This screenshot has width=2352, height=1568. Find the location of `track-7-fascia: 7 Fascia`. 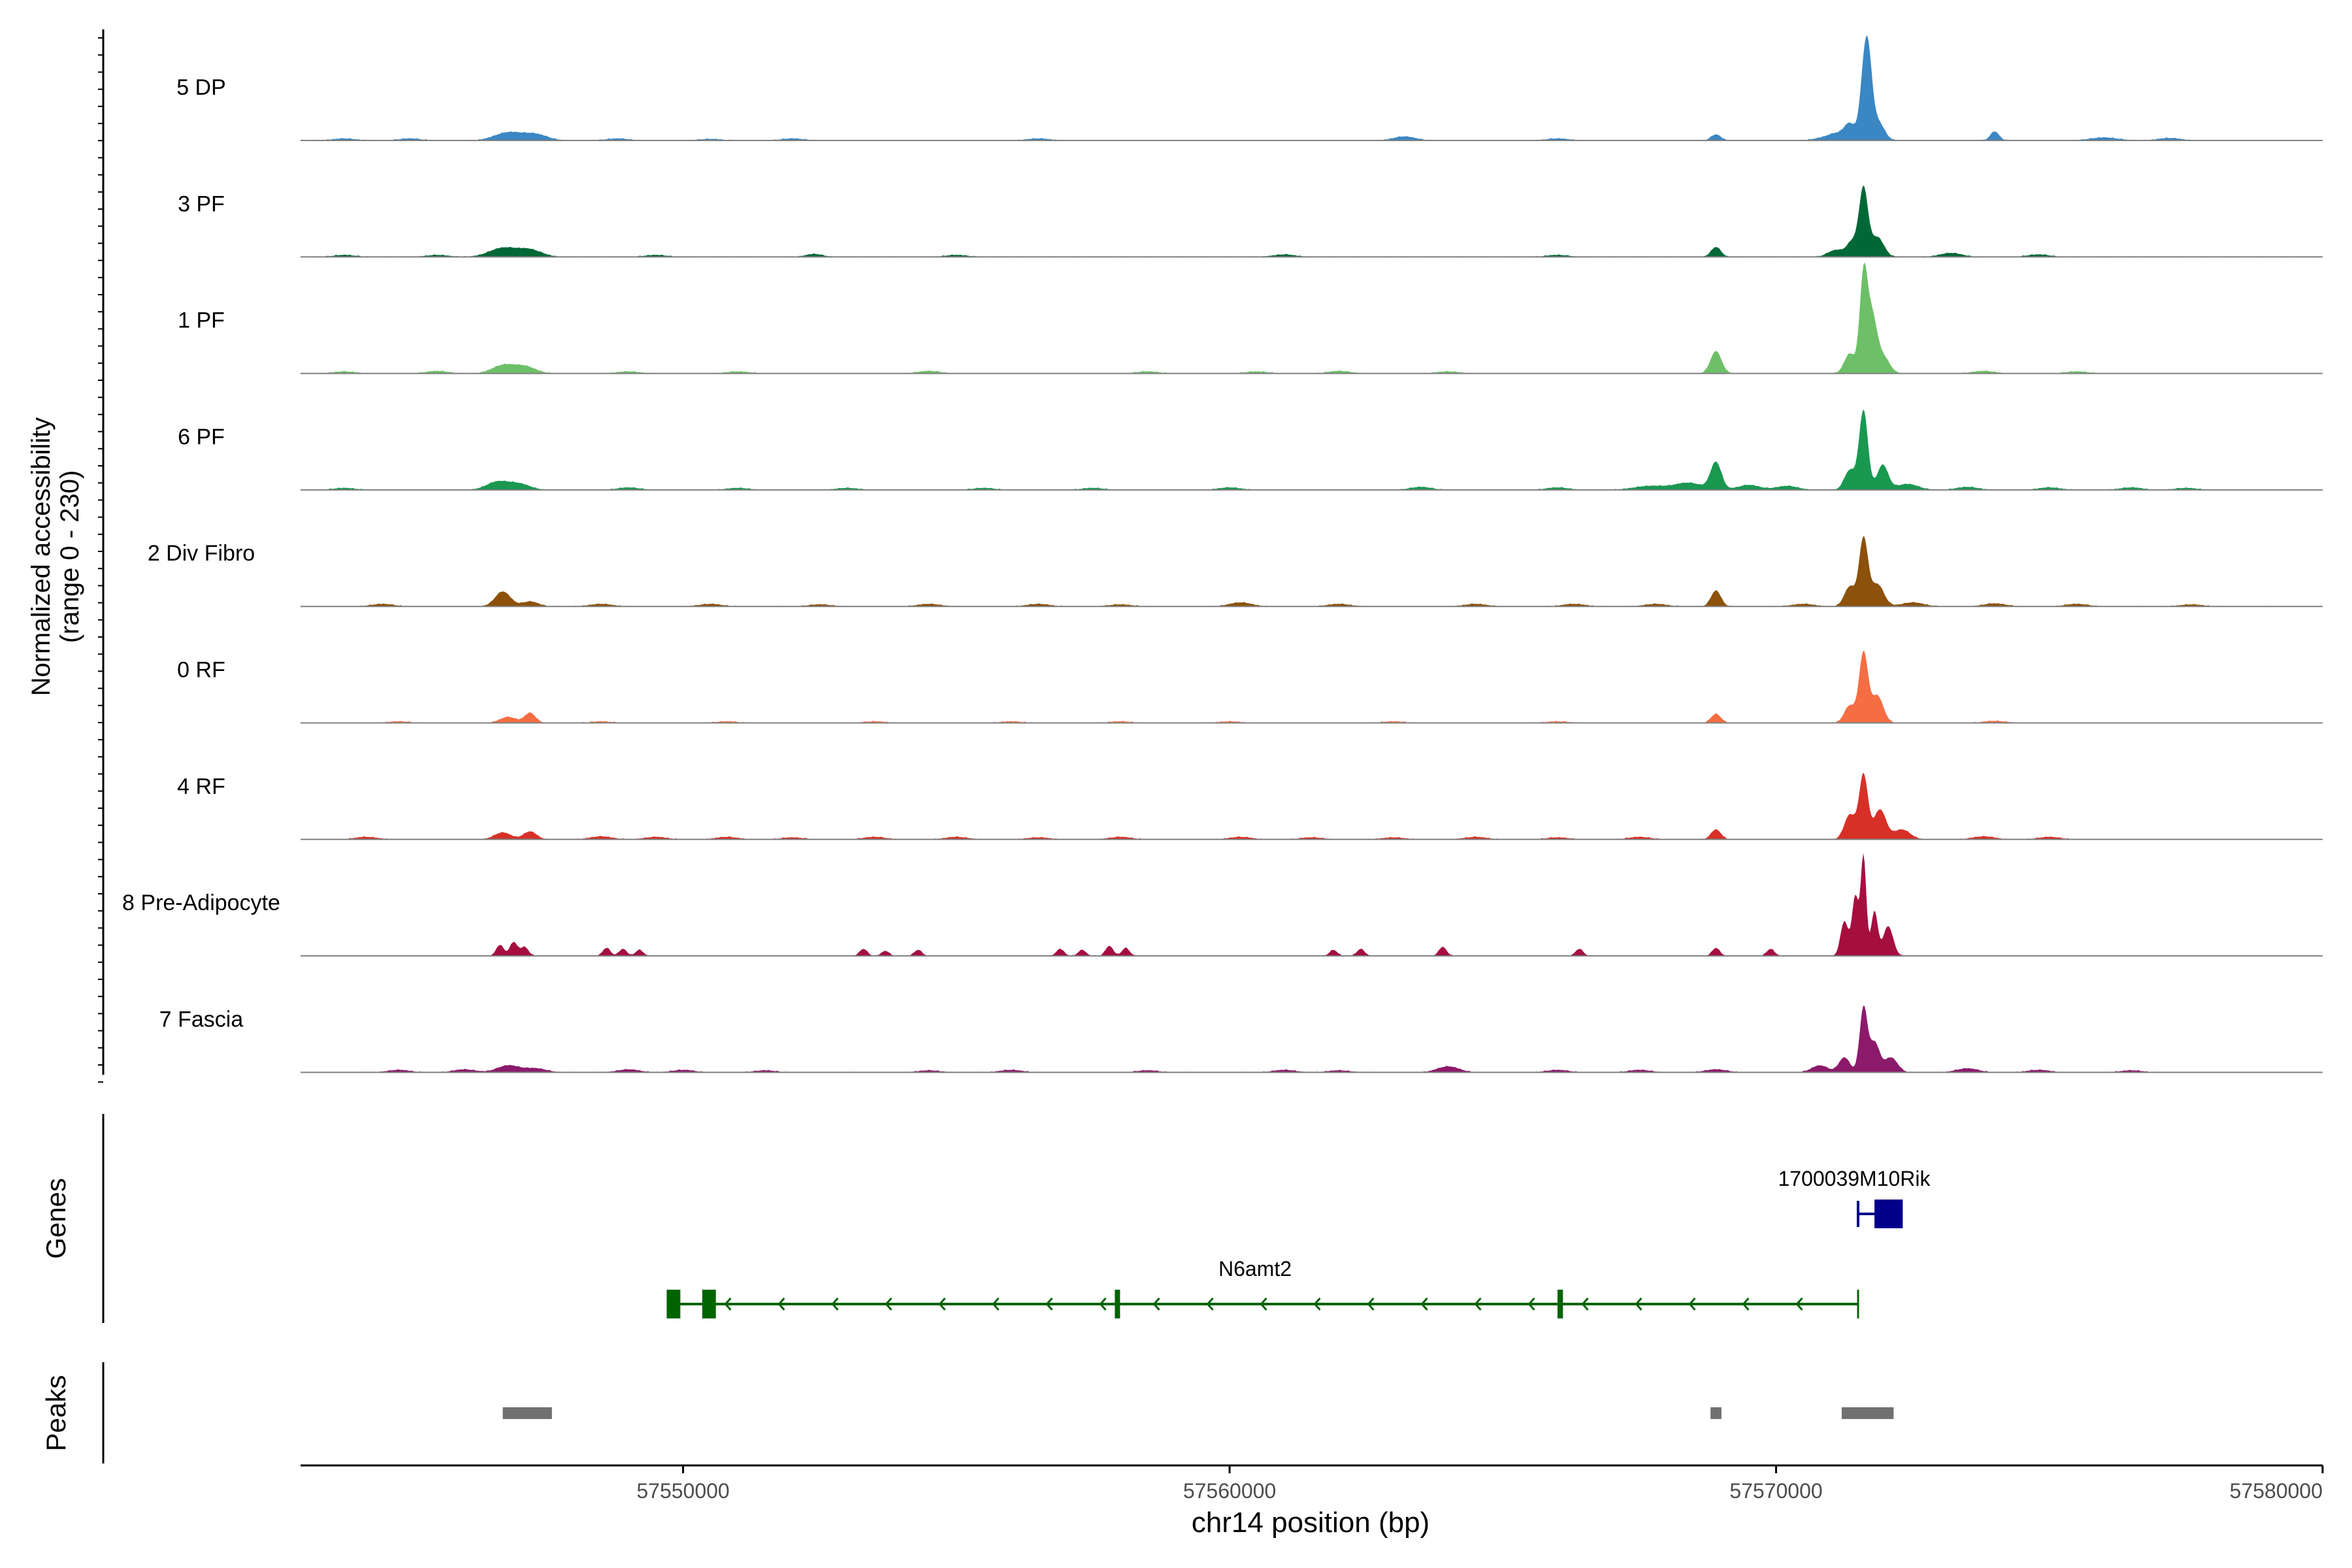

track-7-fascia: 7 Fascia is located at coordinates (1241, 1039).